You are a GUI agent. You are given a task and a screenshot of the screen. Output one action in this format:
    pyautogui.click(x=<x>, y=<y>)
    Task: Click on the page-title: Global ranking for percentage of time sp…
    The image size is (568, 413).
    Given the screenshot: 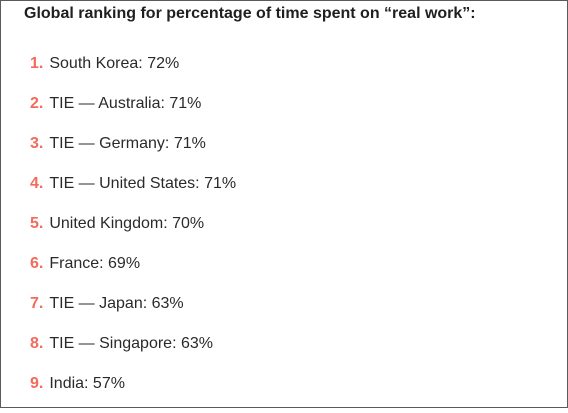 What is the action you would take?
    pyautogui.click(x=250, y=13)
    